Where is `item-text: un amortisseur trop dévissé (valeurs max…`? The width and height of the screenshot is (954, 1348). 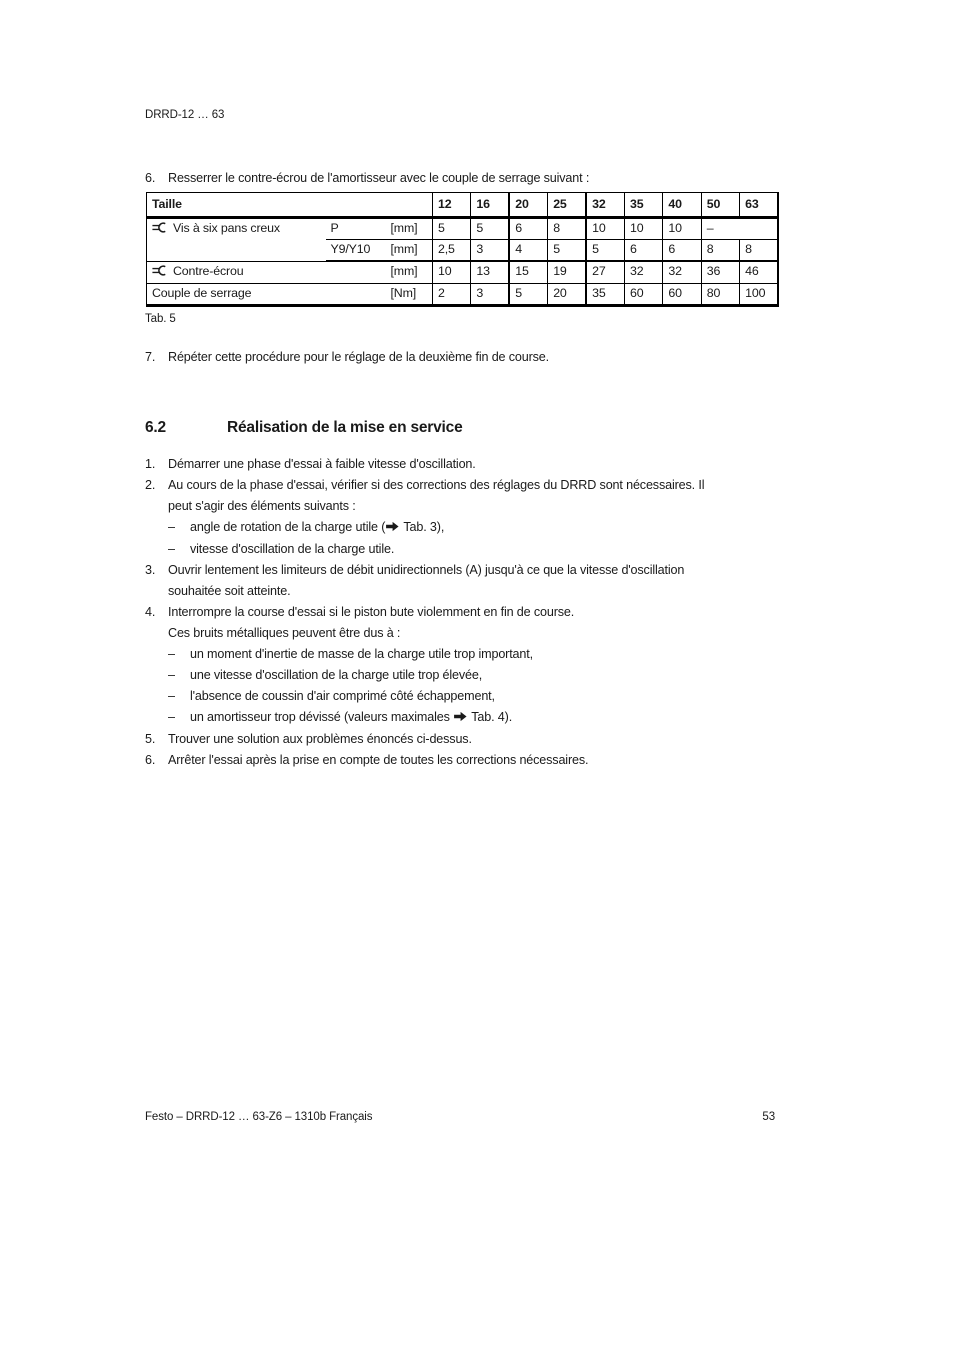 item-text: un amortisseur trop dévissé (valeurs max… is located at coordinates (487, 718).